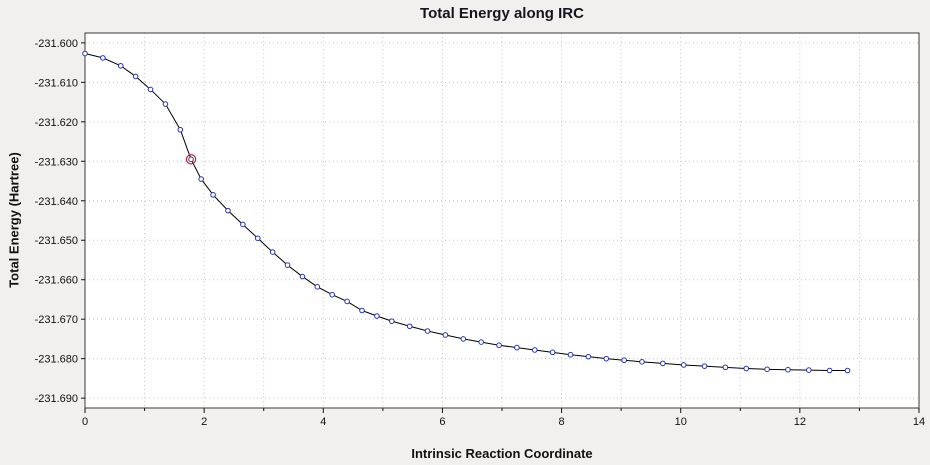 Image resolution: width=930 pixels, height=465 pixels. I want to click on x-tick-label: 12, so click(800, 422).